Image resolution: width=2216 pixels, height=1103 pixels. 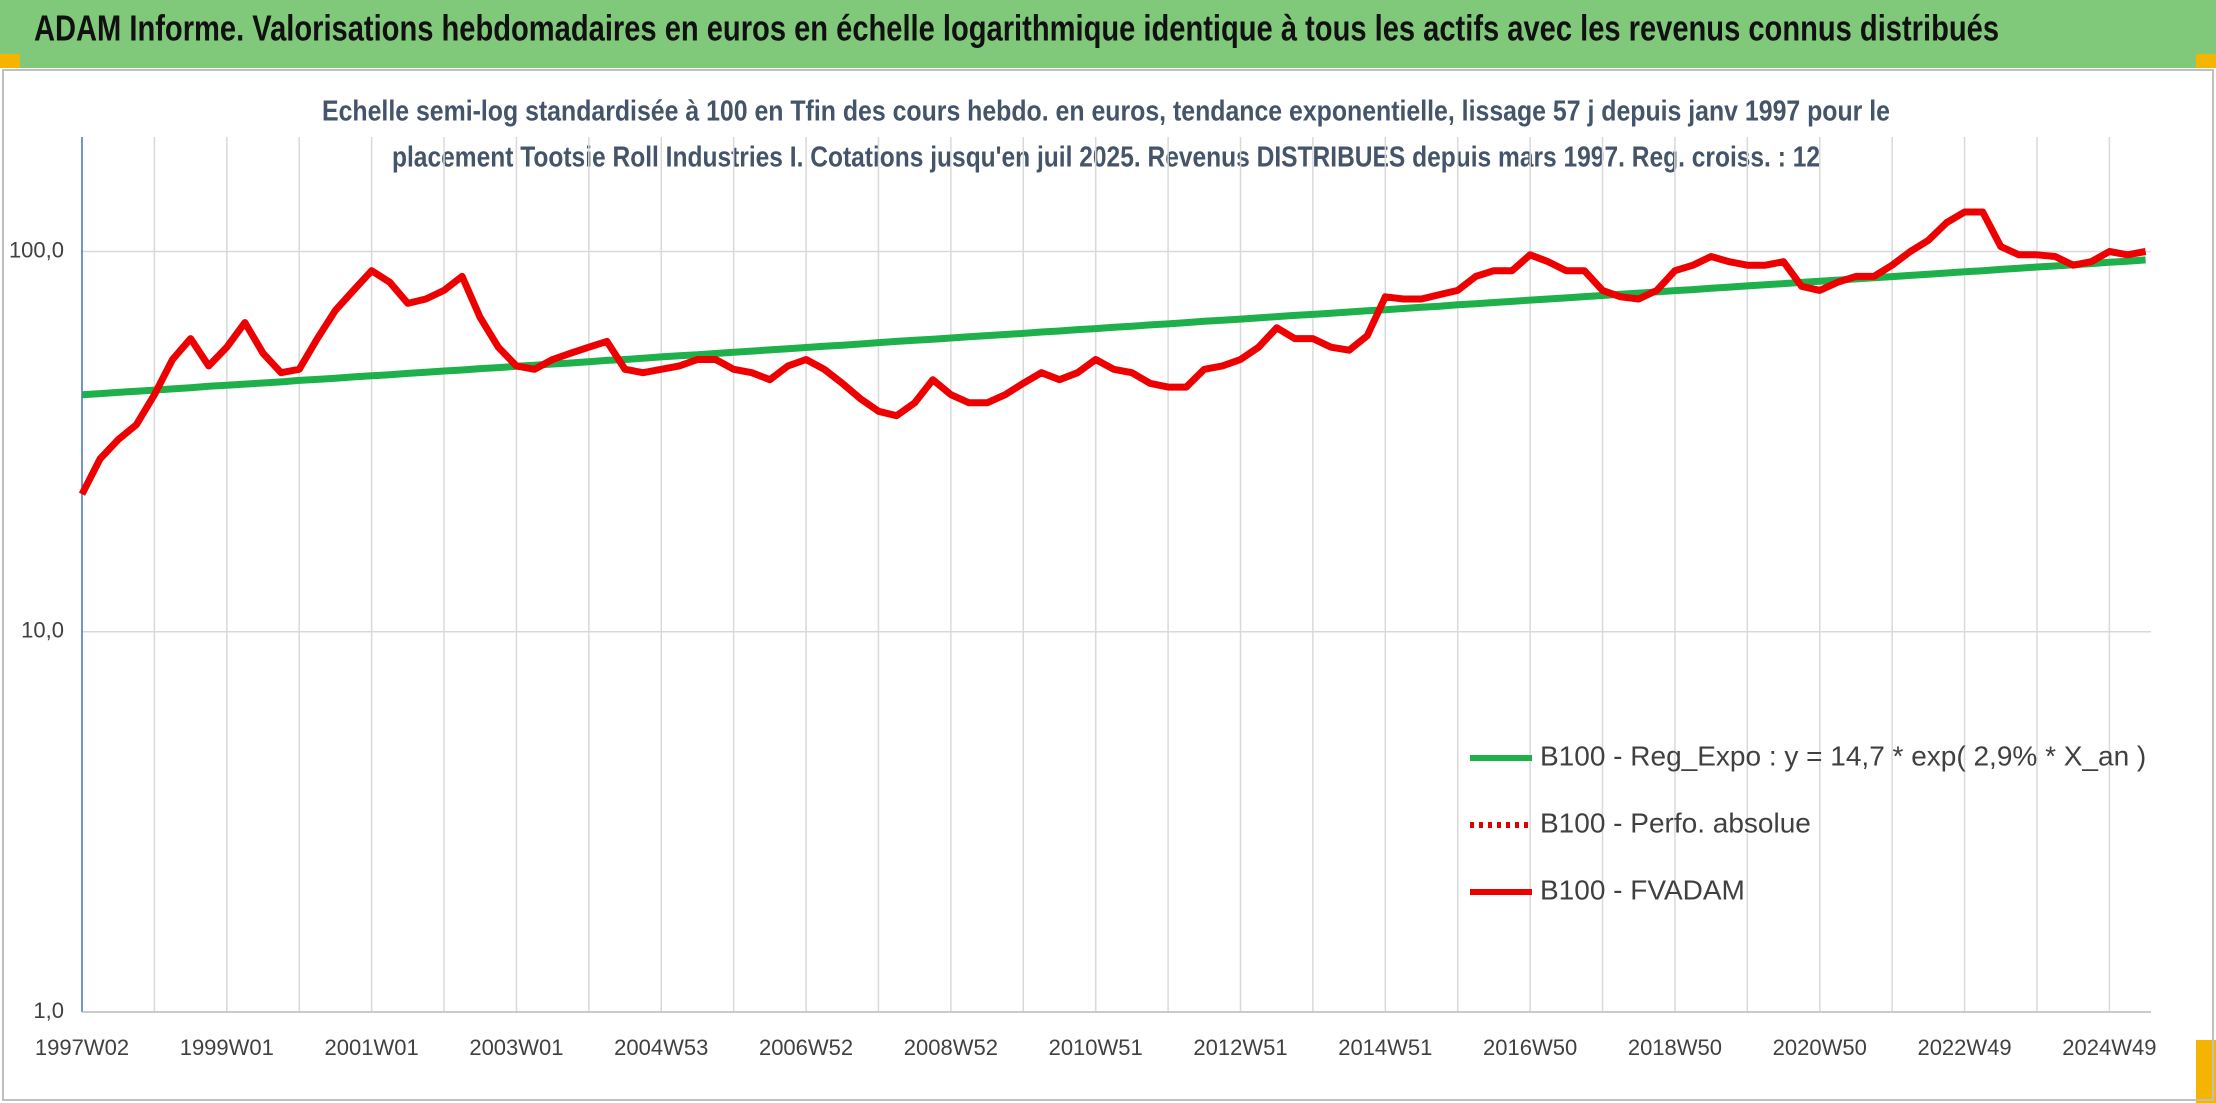 I want to click on y-tick-label: 1,0, so click(x=48, y=1010).